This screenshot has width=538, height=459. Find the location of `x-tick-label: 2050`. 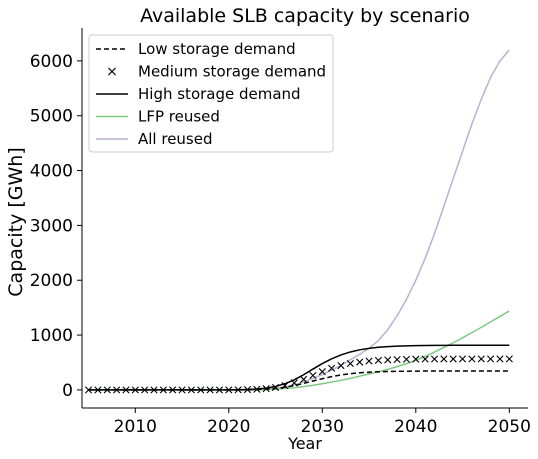

x-tick-label: 2050 is located at coordinates (509, 427).